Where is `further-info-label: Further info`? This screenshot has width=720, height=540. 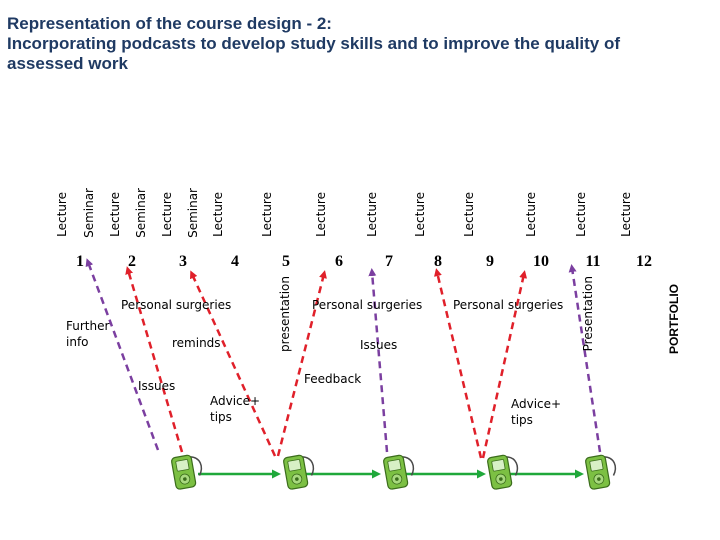 further-info-label: Further info is located at coordinates (88, 334).